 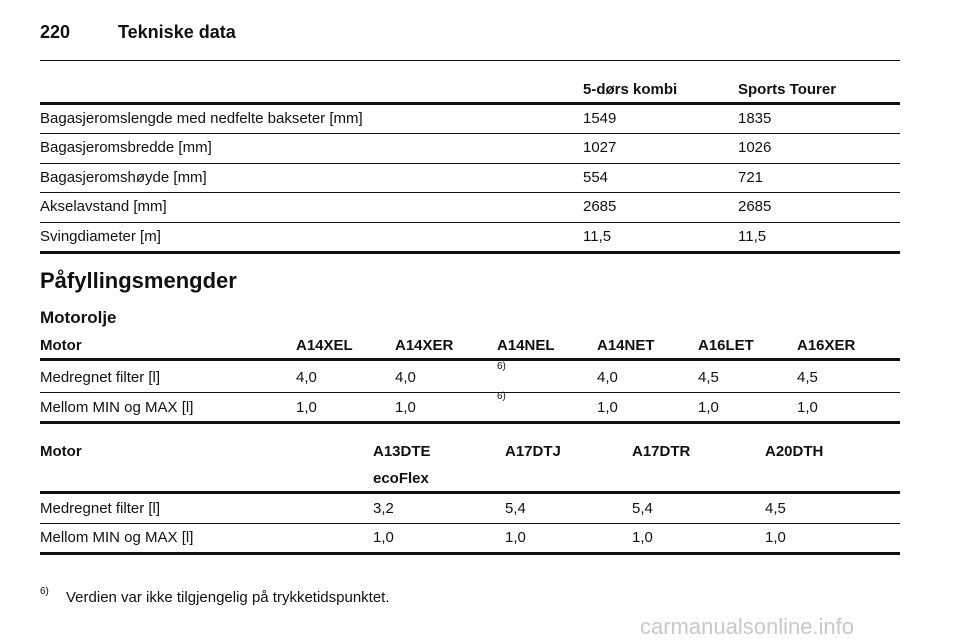 What do you see at coordinates (747, 626) in the screenshot?
I see `watermark: carmanualsonline.info` at bounding box center [747, 626].